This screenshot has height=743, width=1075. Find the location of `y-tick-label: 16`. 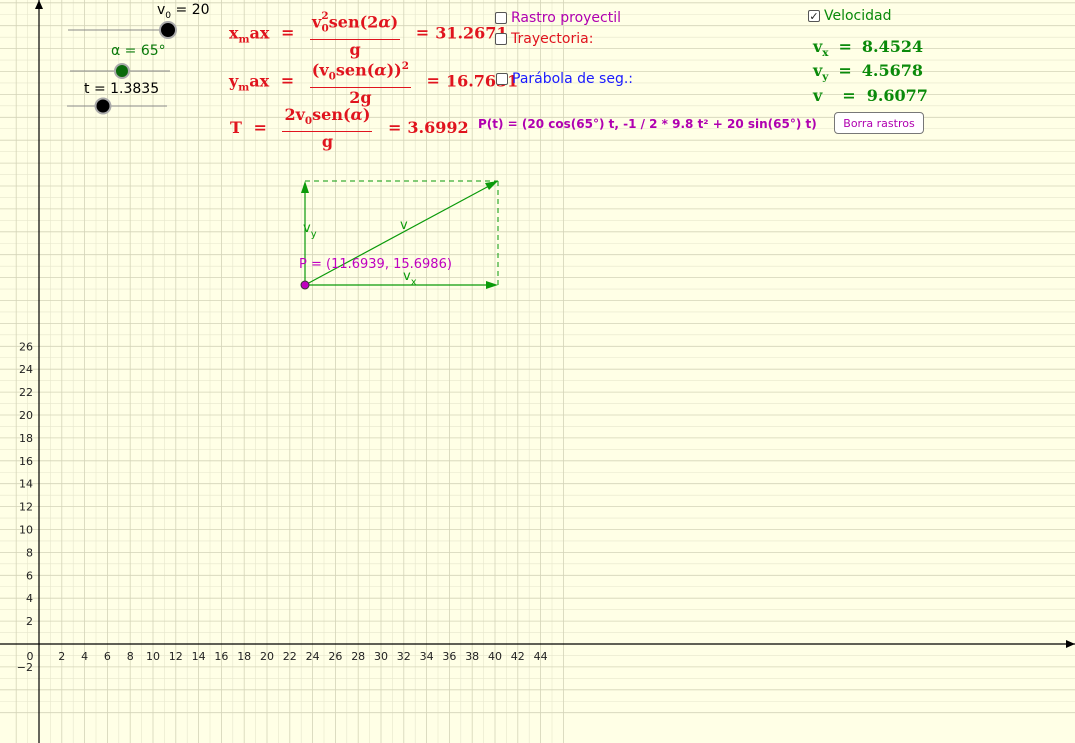

y-tick-label: 16 is located at coordinates (26, 461).